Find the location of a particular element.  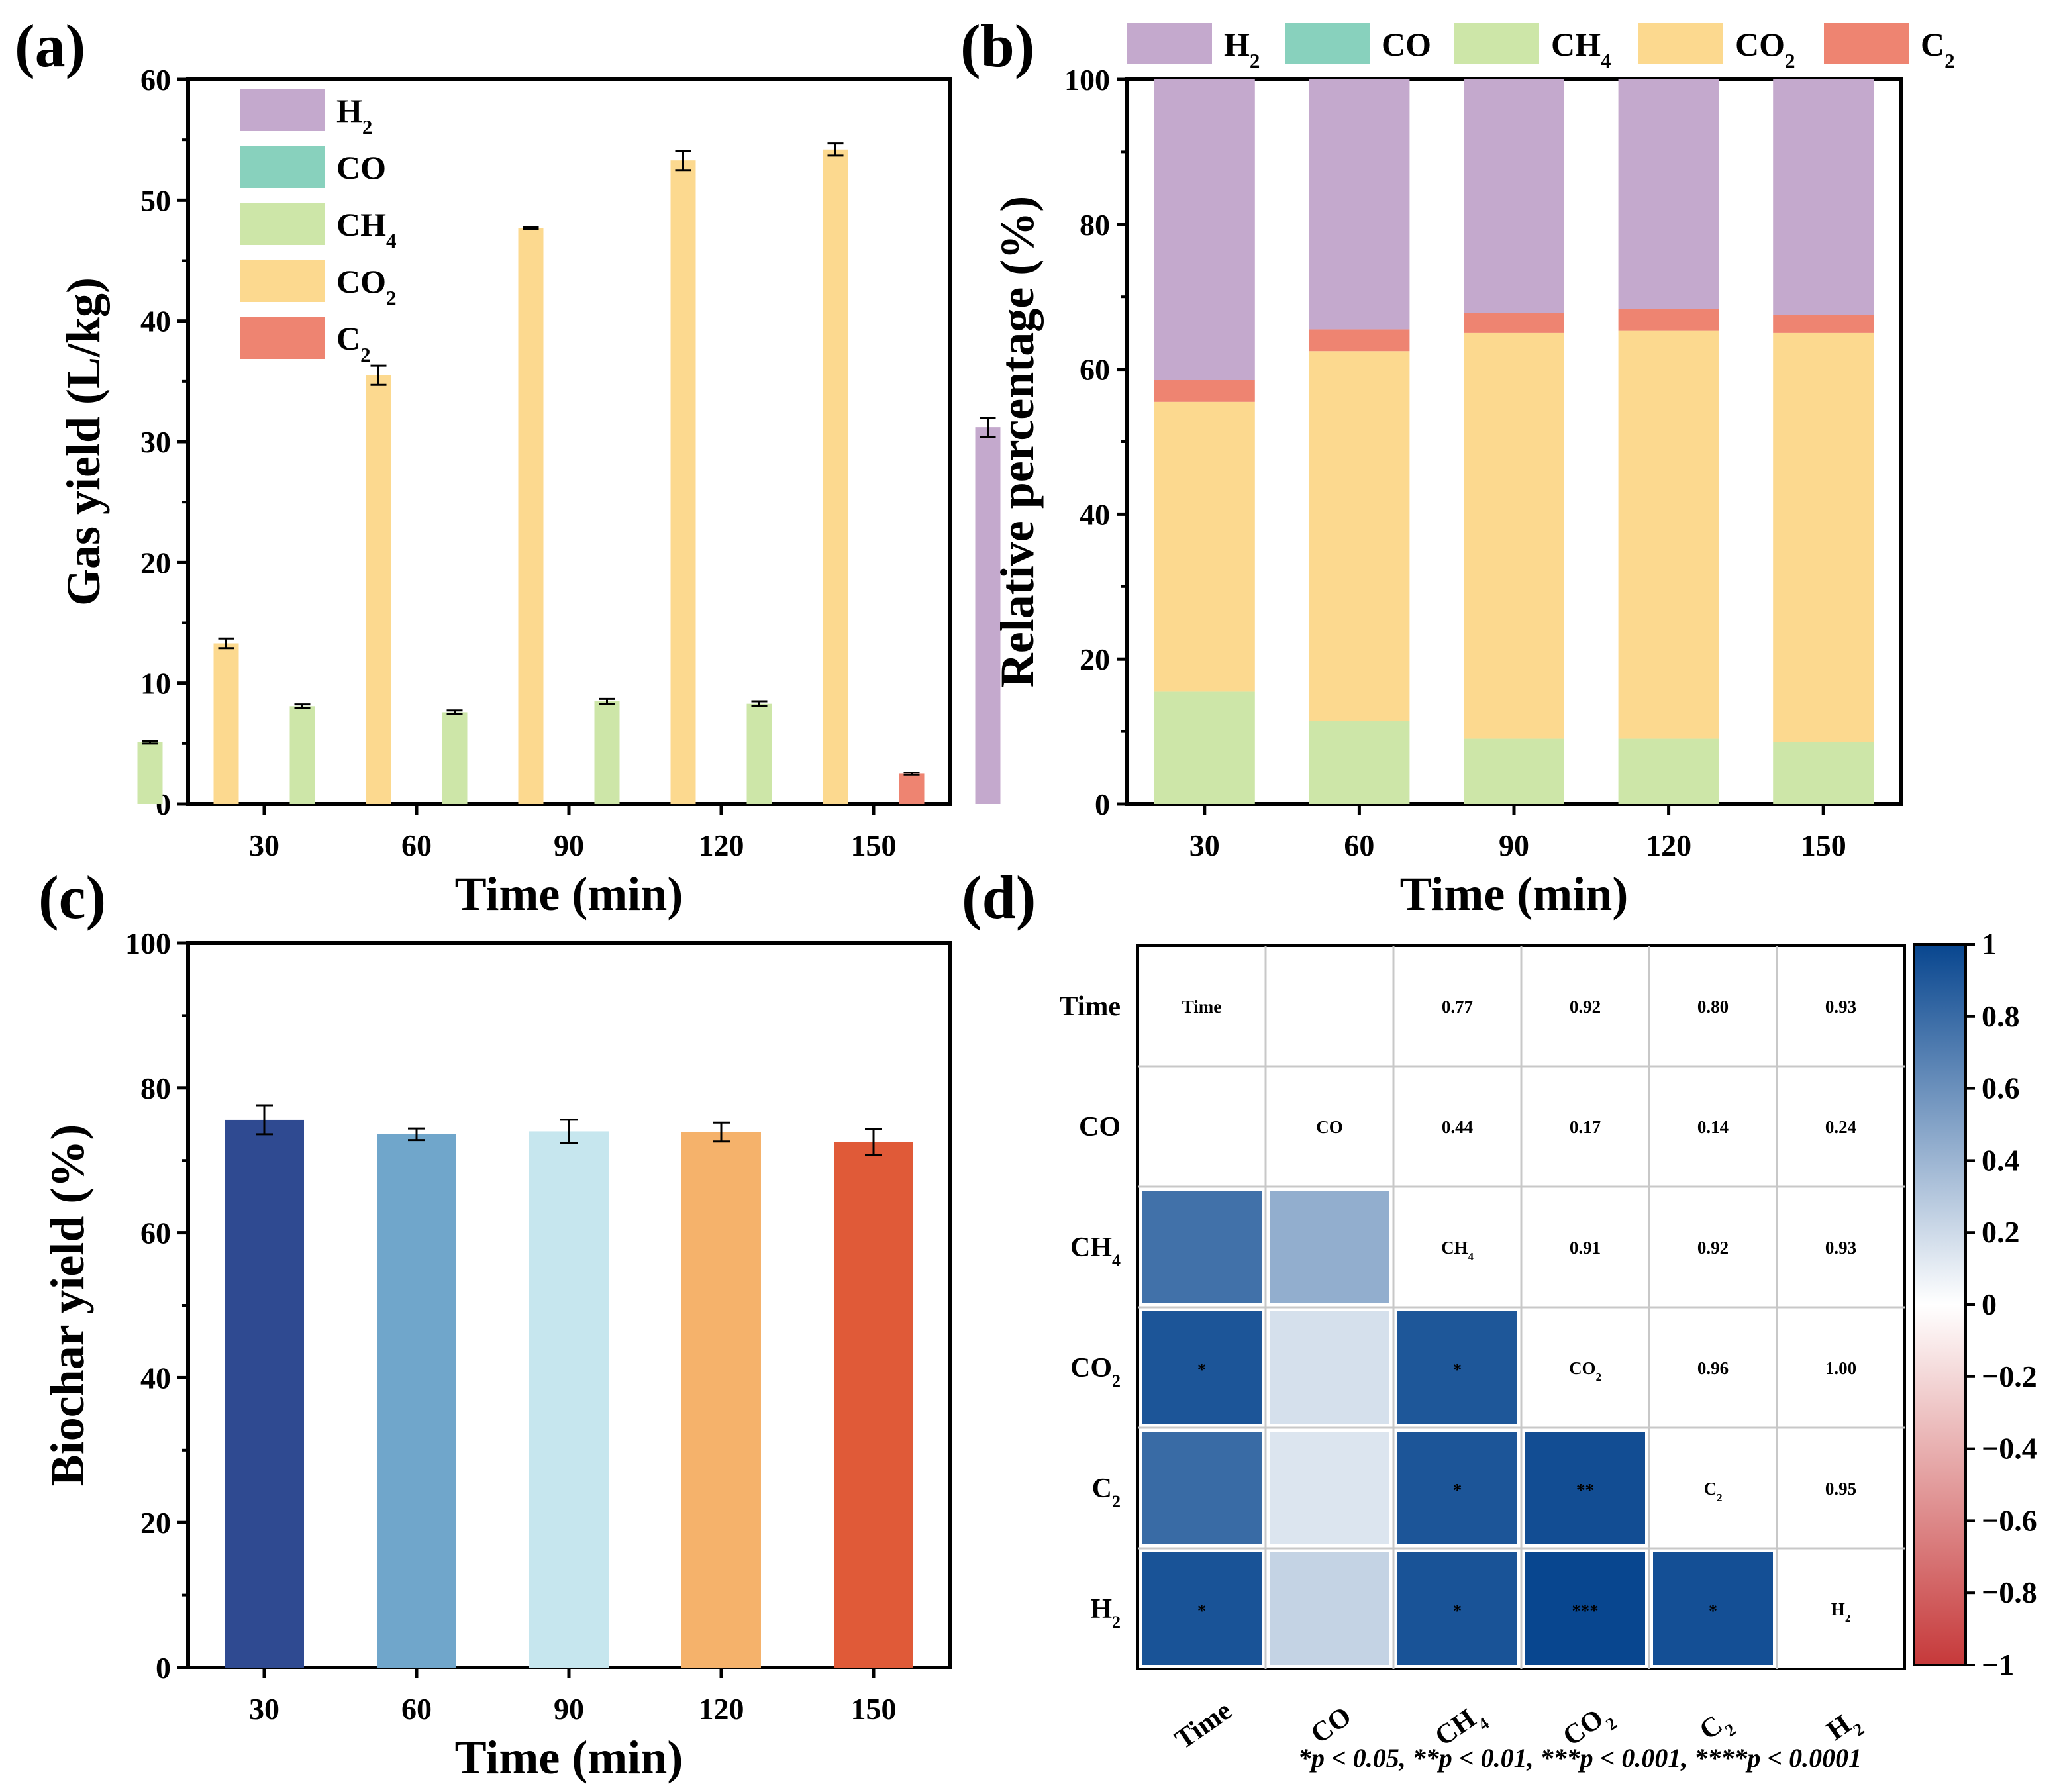

heatmap-col-label: Time is located at coordinates (1203, 1725).